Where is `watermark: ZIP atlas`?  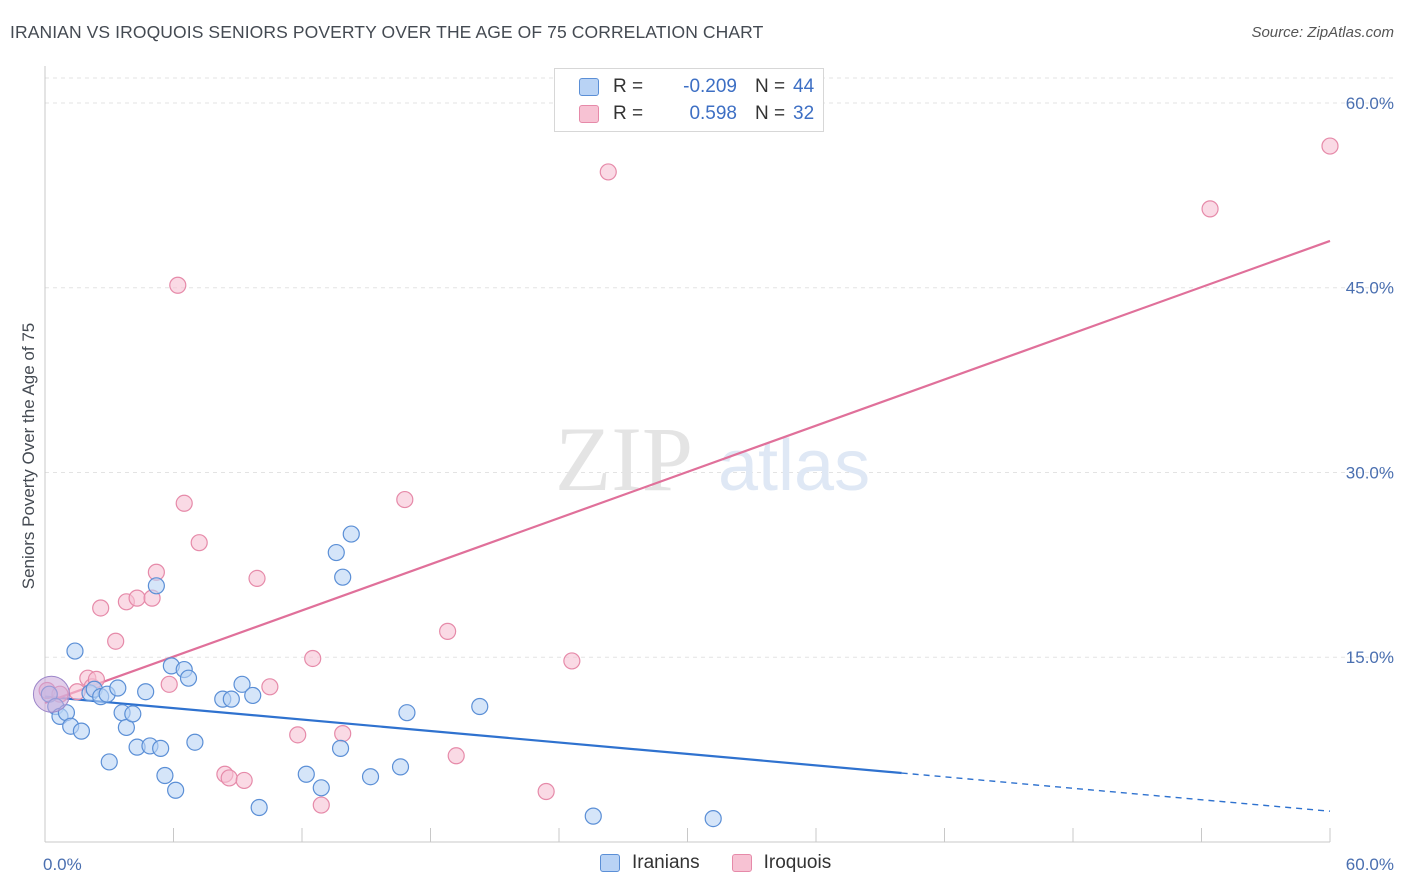
watermark: ZIP atlas is located at coordinates (712, 459).